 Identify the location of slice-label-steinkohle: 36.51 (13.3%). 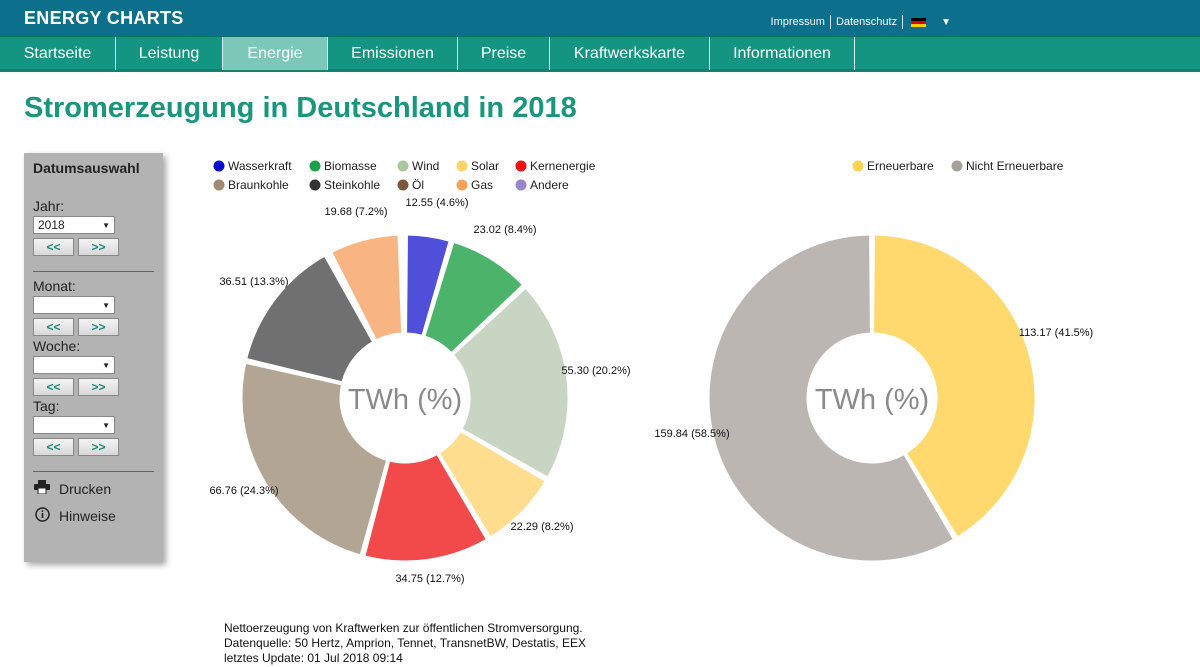
(253, 282).